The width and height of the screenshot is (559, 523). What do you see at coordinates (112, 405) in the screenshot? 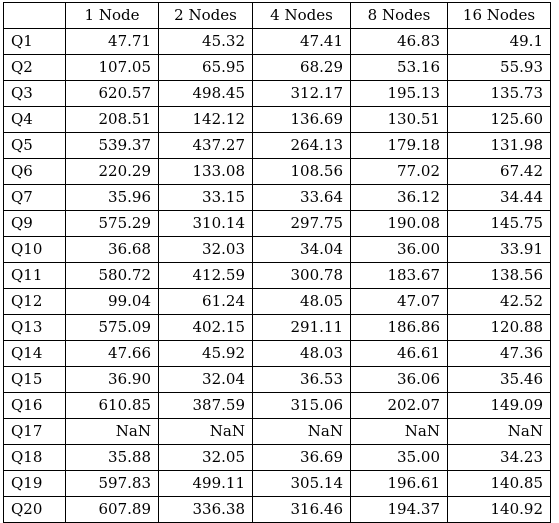
I see `value-cell: 610.85` at bounding box center [112, 405].